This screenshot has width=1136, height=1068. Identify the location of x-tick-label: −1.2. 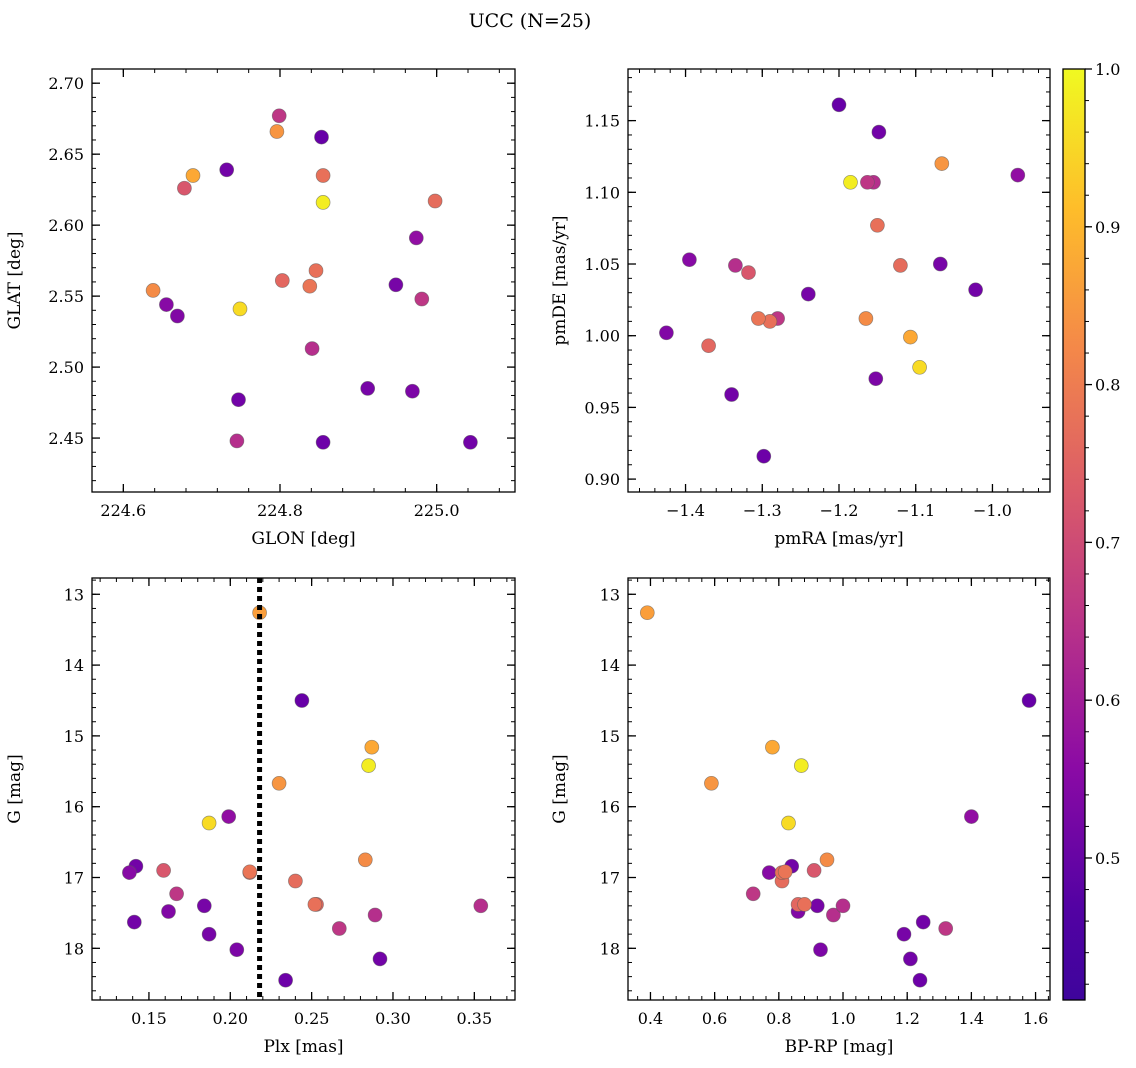
(839, 510).